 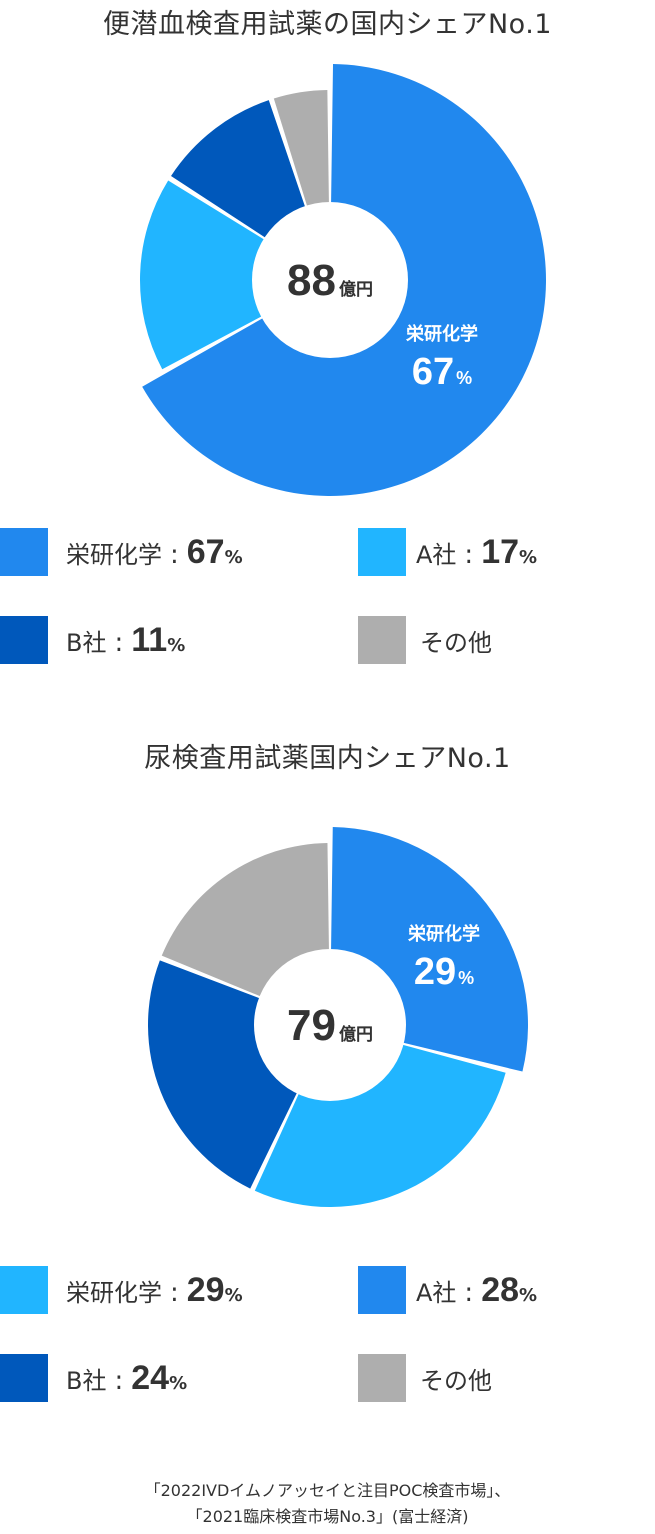 What do you see at coordinates (327, 24) in the screenshot?
I see `chart-title: 便潜血検査用試薬の国内シェアNo.1` at bounding box center [327, 24].